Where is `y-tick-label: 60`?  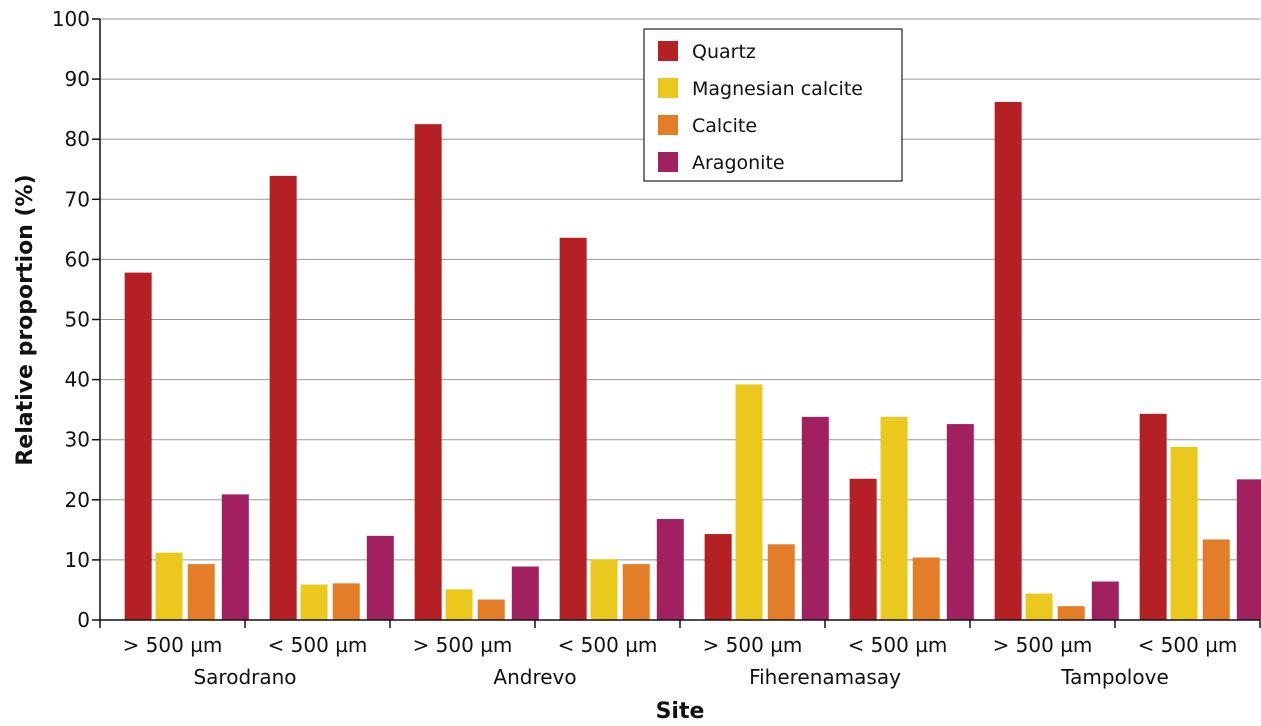
y-tick-label: 60 is located at coordinates (77, 259).